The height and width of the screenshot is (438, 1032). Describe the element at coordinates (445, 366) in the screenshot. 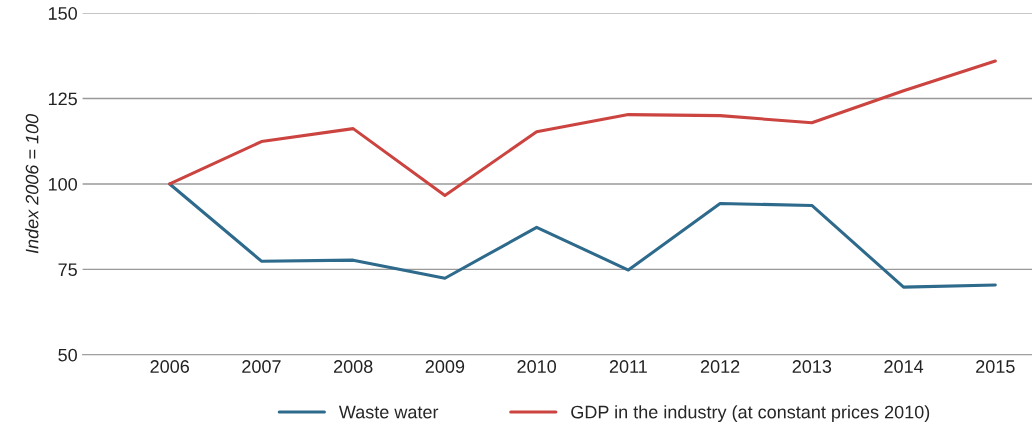

I see `x-tick-label: 2009` at that location.